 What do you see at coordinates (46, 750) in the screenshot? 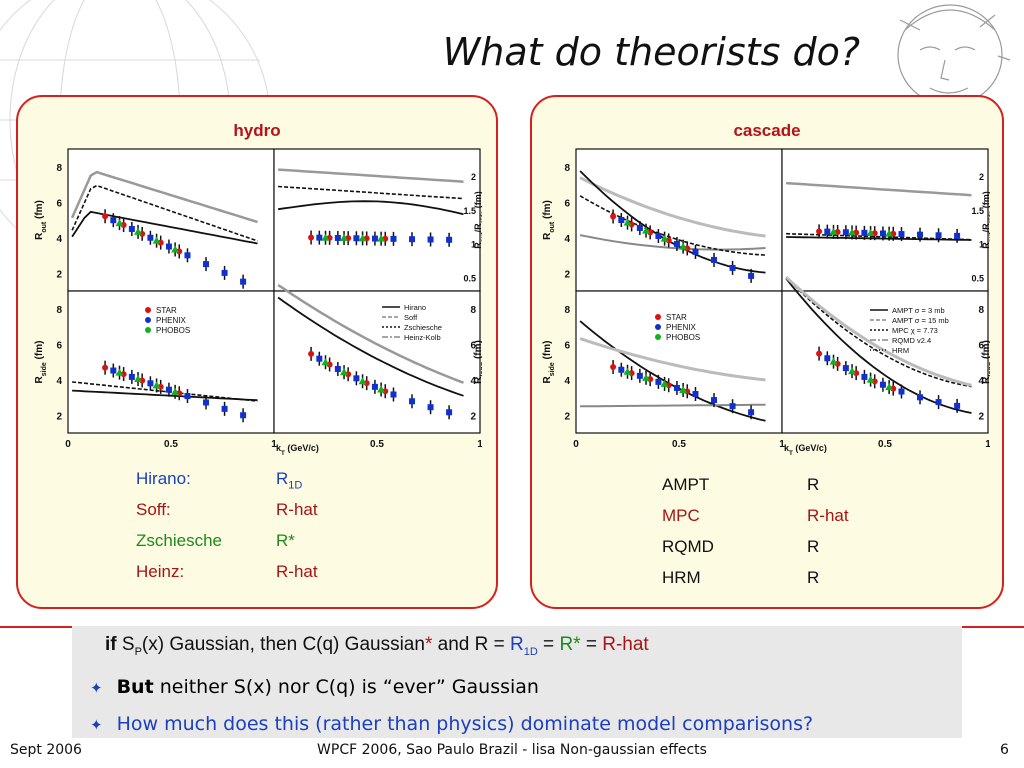
I see `footer-date: Sept 2006` at bounding box center [46, 750].